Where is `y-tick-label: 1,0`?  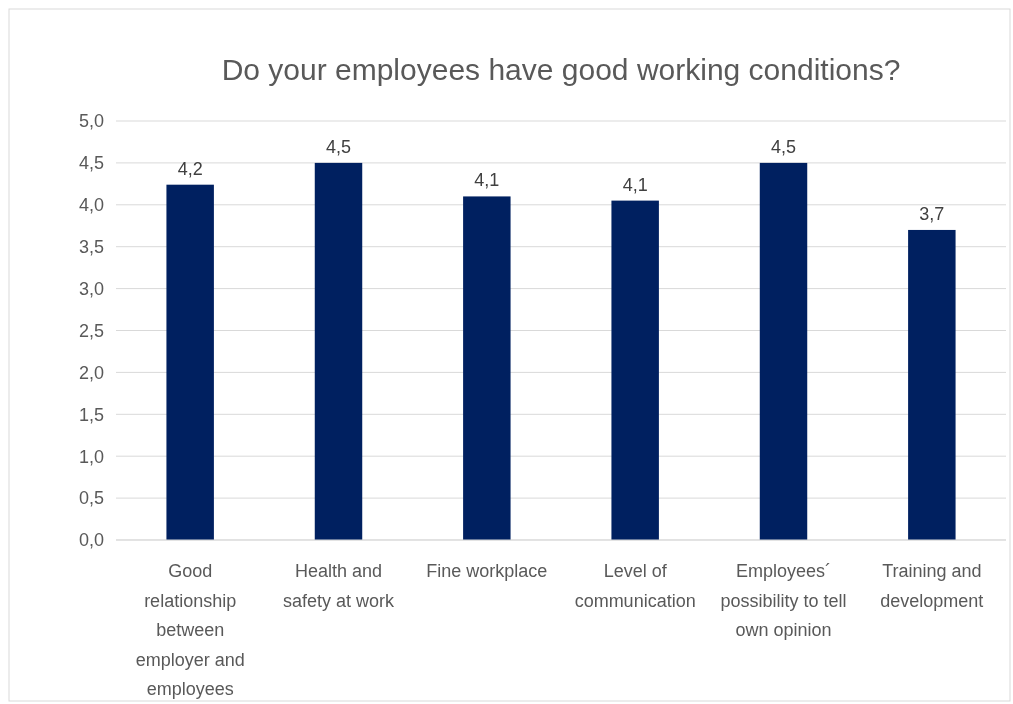
y-tick-label: 1,0 is located at coordinates (91, 456).